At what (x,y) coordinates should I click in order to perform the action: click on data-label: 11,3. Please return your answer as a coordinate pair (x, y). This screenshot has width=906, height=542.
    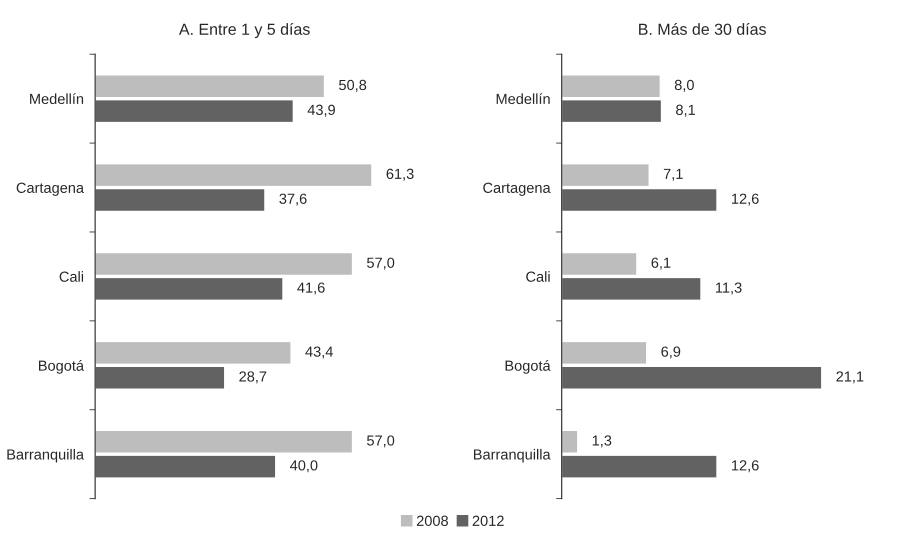
    Looking at the image, I should click on (729, 288).